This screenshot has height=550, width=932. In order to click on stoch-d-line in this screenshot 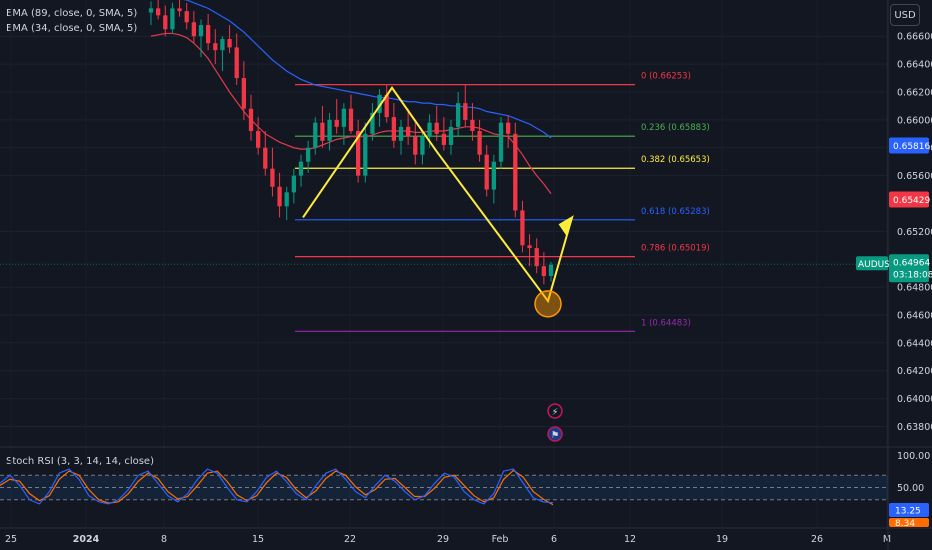, I will do `click(277, 487)`.